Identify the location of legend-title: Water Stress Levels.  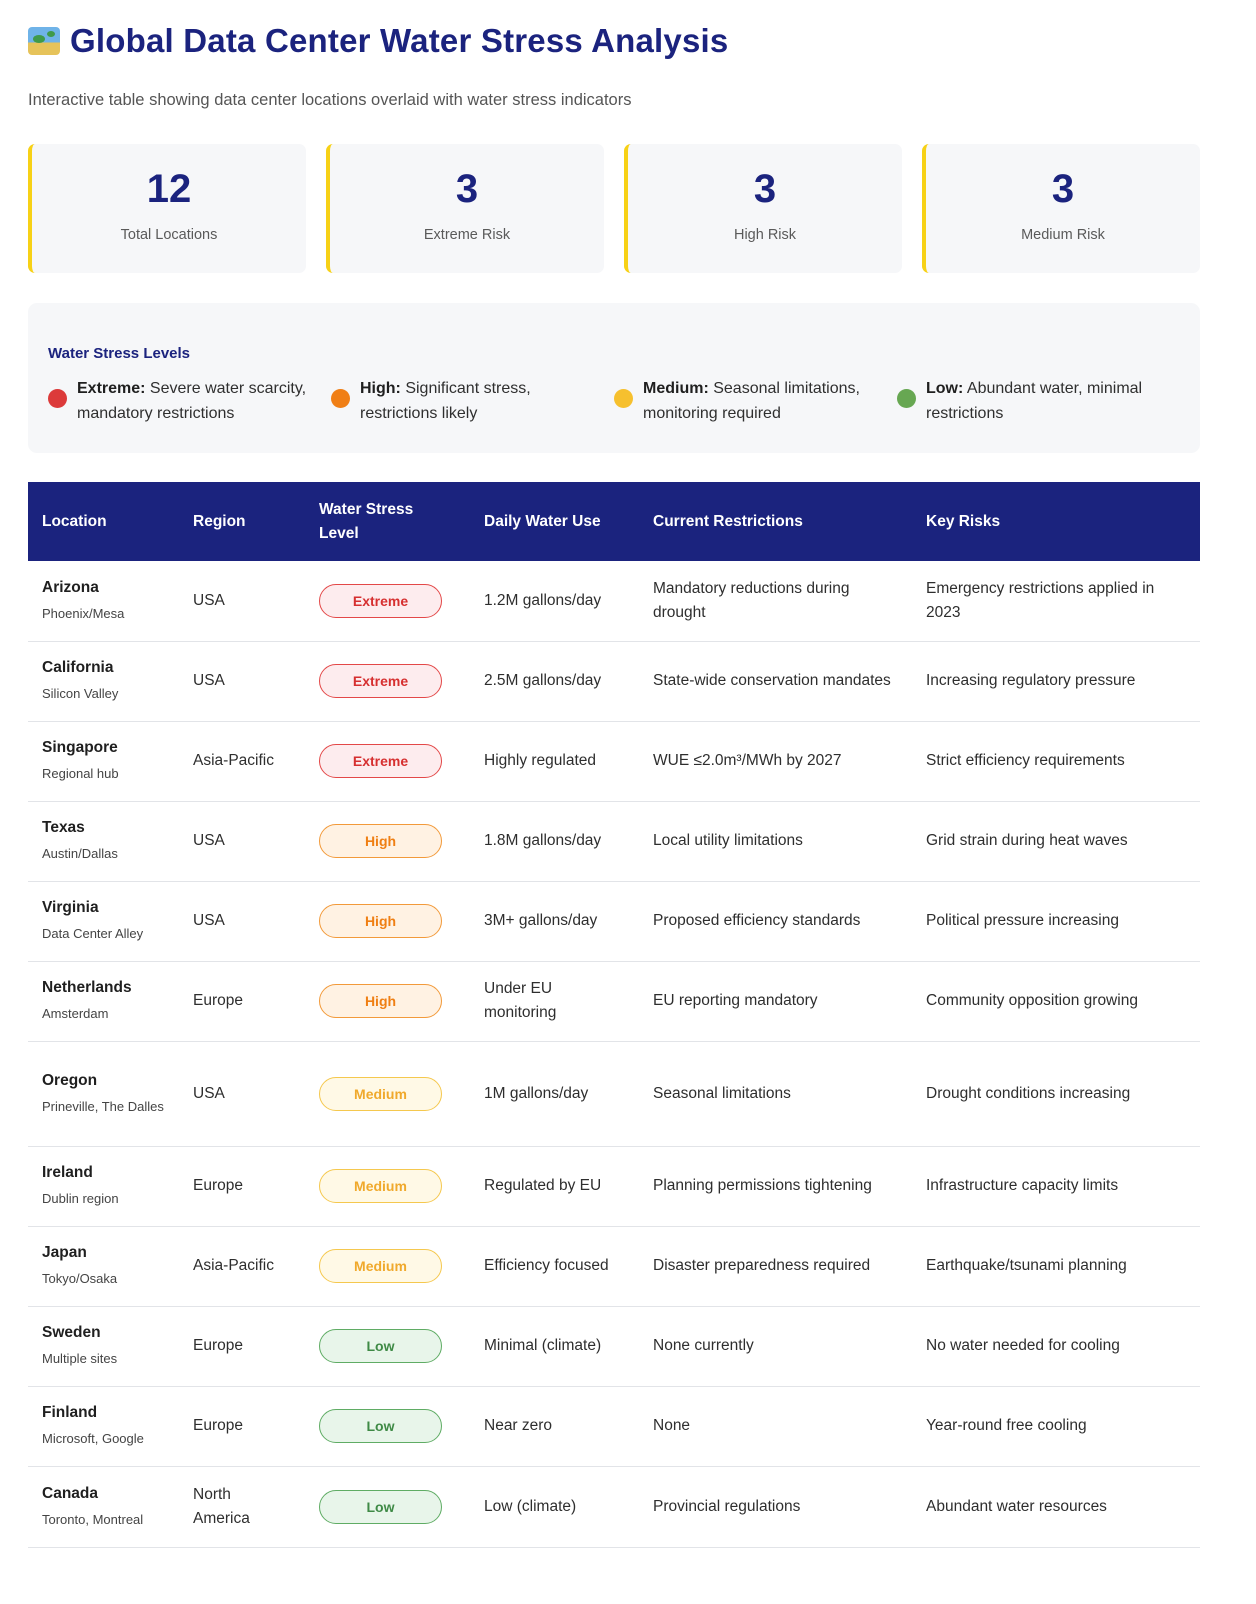
(119, 353).